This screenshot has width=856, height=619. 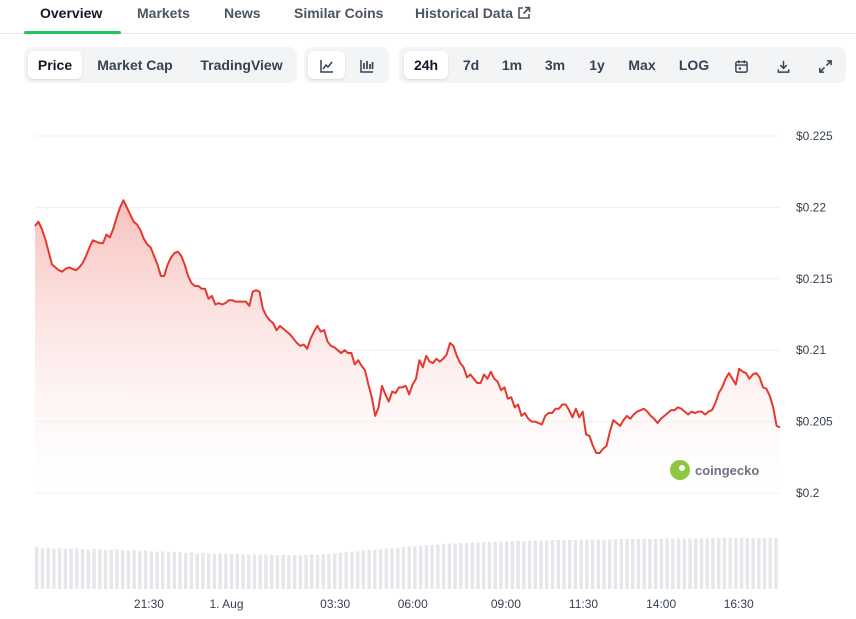 I want to click on tradingview-button: TradingView, so click(x=241, y=65).